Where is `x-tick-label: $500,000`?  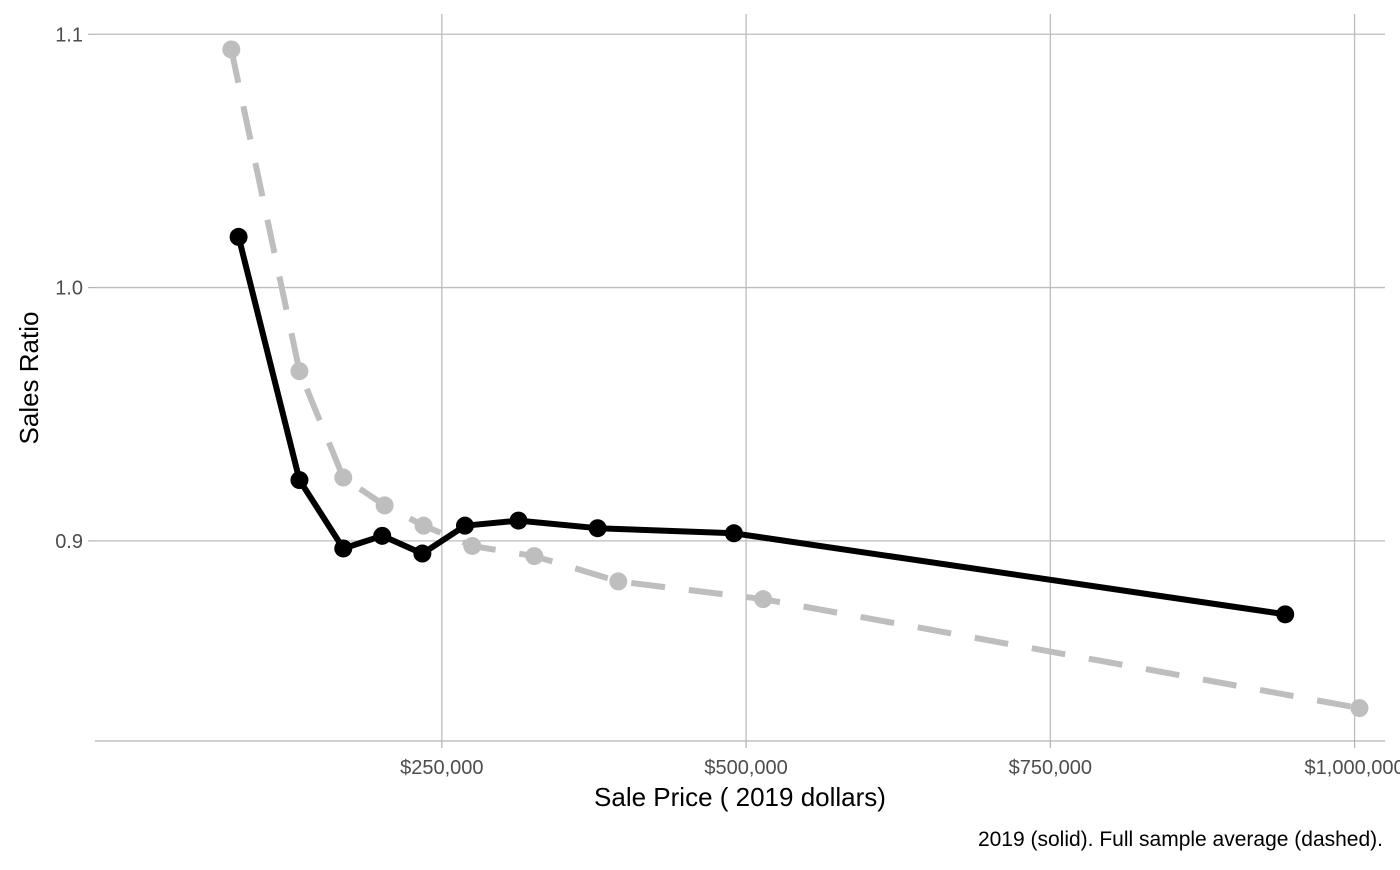 x-tick-label: $500,000 is located at coordinates (745, 768).